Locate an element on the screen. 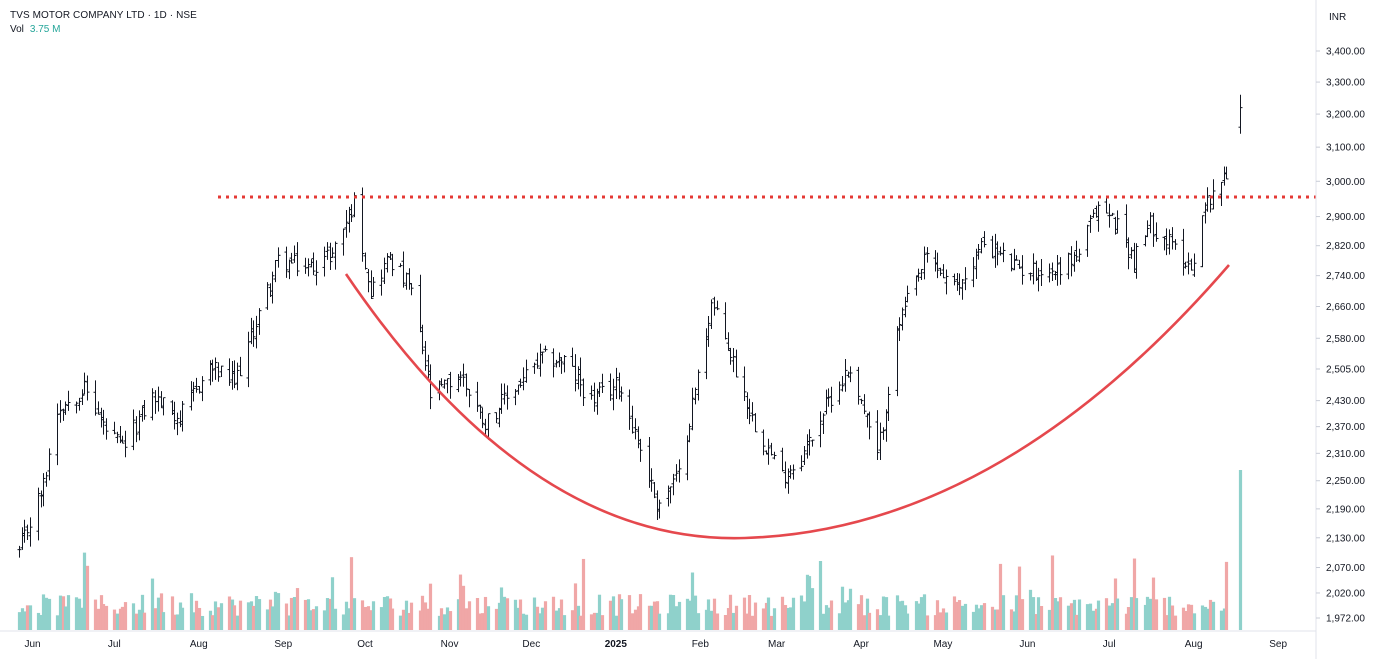  time-tick-label: Jul is located at coordinates (114, 644).